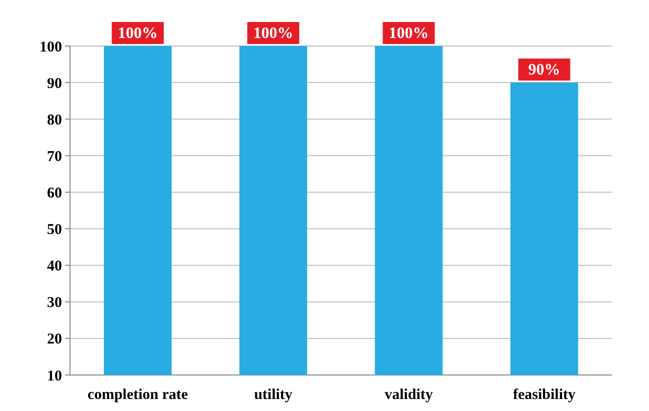 The image size is (649, 411). Describe the element at coordinates (54, 266) in the screenshot. I see `y-tick-label: 40` at that location.